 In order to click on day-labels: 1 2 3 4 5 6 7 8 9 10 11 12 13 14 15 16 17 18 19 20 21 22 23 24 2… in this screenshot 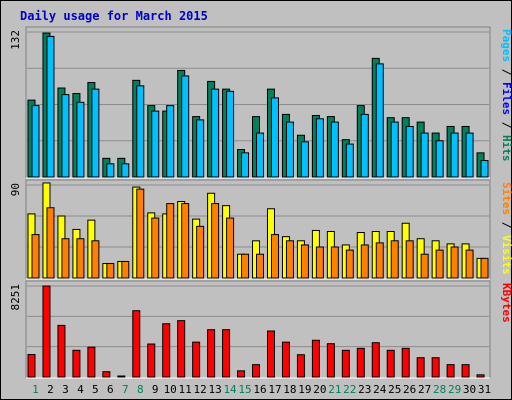, I will do `click(261, 389)`.